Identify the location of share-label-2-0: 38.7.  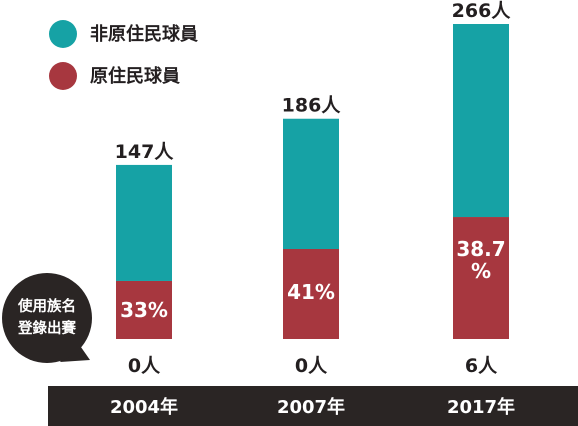
(480, 249).